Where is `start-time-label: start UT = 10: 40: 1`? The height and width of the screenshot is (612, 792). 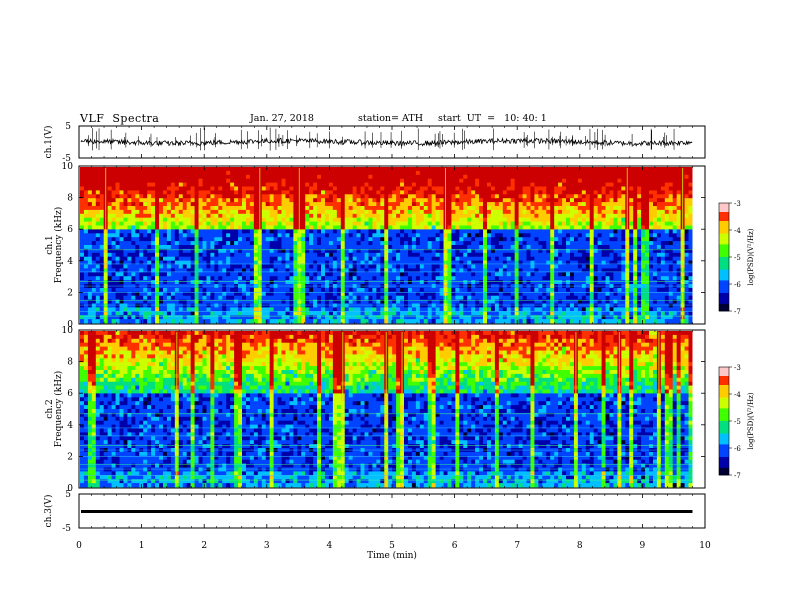
start-time-label: start UT = 10: 40: 1 is located at coordinates (492, 118).